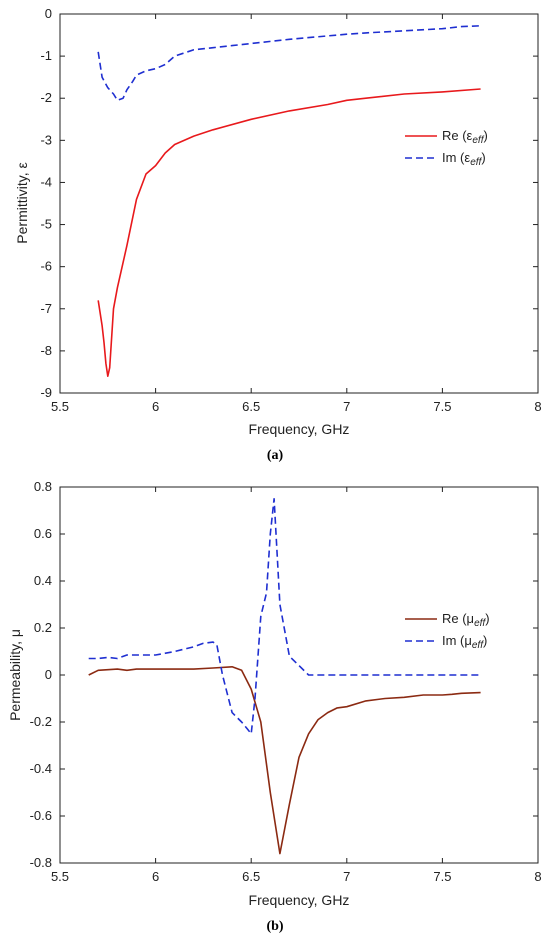 The height and width of the screenshot is (940, 550). What do you see at coordinates (46, 139) in the screenshot?
I see `y-tick-label: -3` at bounding box center [46, 139].